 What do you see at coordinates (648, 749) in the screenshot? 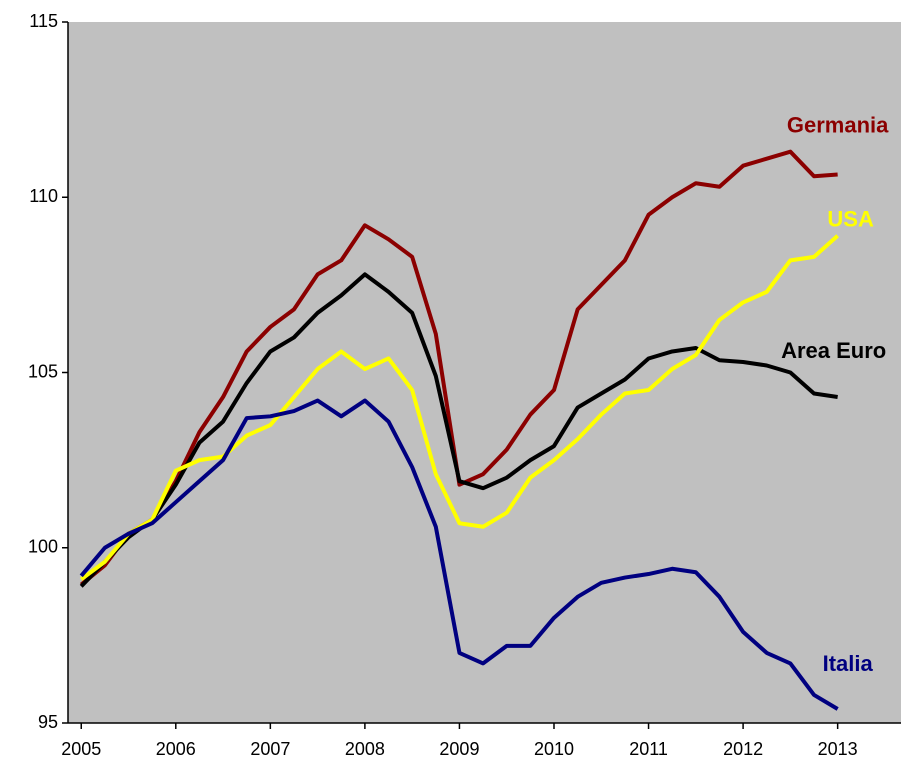
I see `x-tick-label: 2011` at bounding box center [648, 749].